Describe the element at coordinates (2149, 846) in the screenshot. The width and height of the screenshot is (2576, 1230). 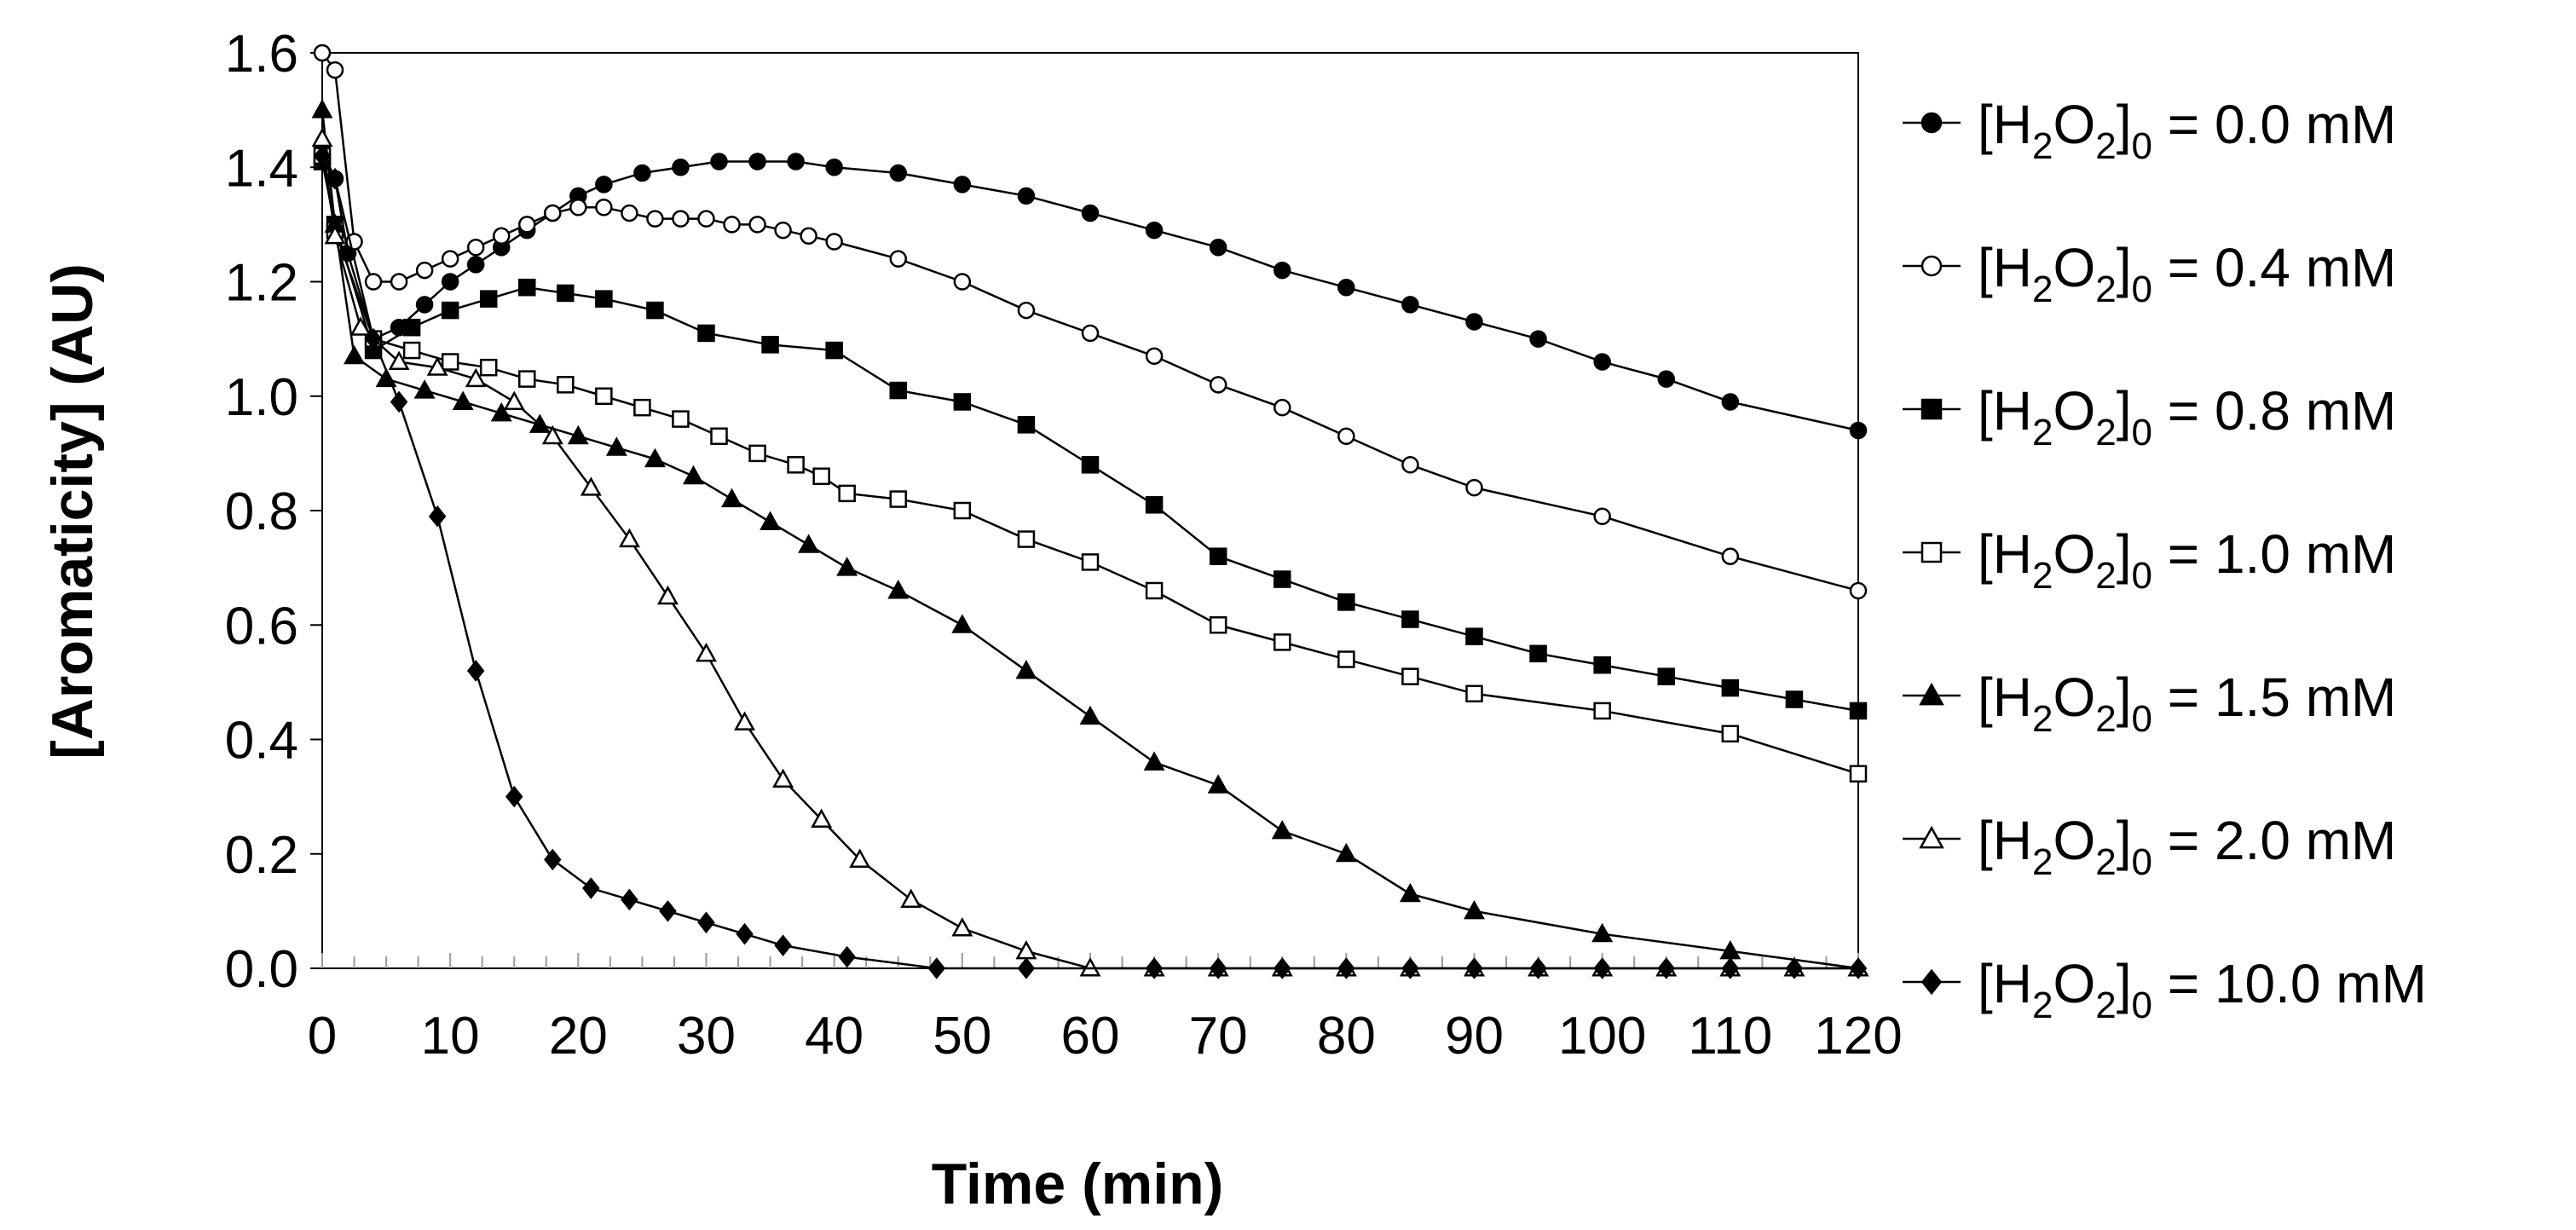
I see `legend-item-2.0: [H2O2]0 = 2.0 mM` at that location.